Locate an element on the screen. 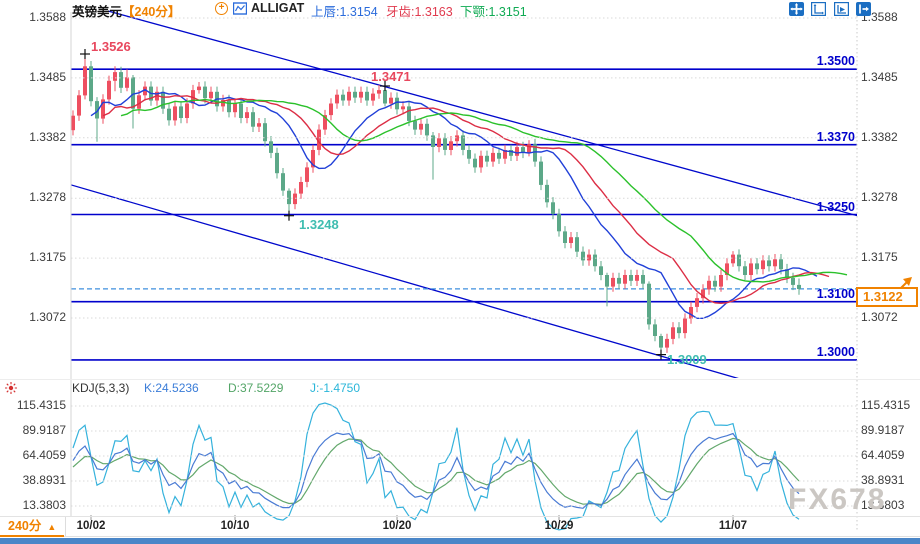 This screenshot has width=920, height=544. period-label: 【240分】 is located at coordinates (151, 12).